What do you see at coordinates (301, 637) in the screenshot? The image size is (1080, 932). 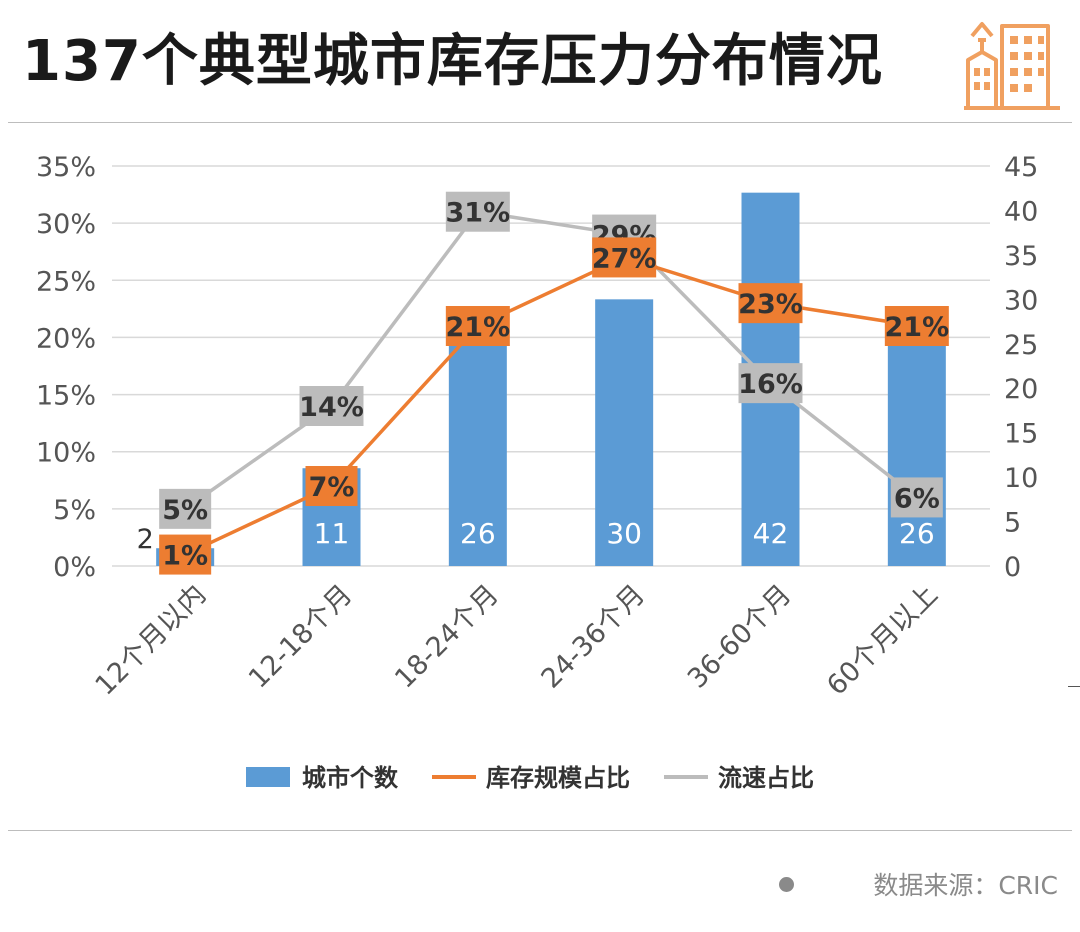 I see `x-axis-category-label: 12-18个月` at bounding box center [301, 637].